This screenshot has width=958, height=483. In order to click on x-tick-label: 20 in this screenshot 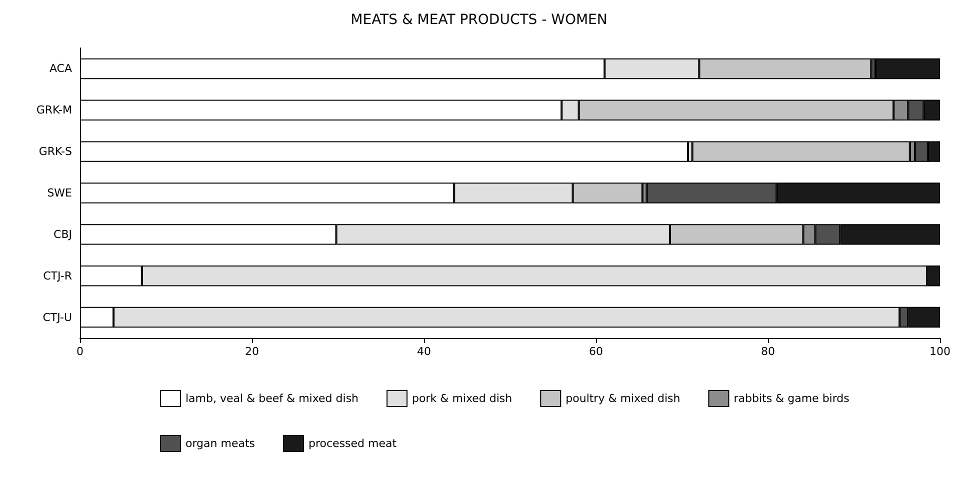, I will do `click(252, 351)`.